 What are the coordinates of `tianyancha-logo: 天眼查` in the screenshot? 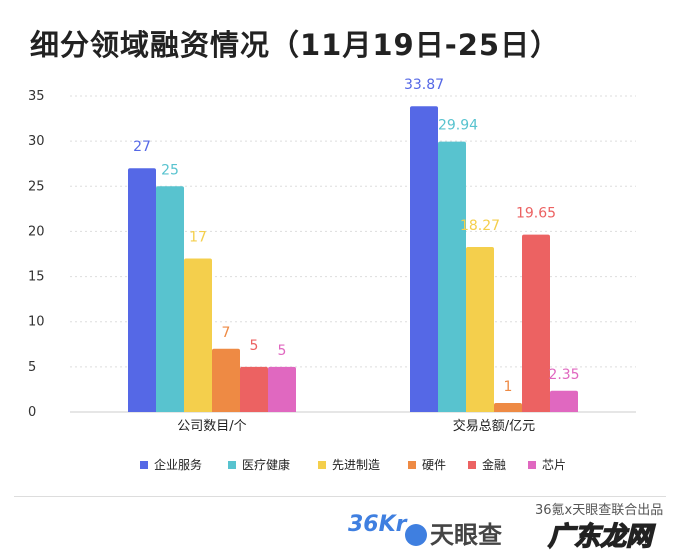 It's located at (453, 532).